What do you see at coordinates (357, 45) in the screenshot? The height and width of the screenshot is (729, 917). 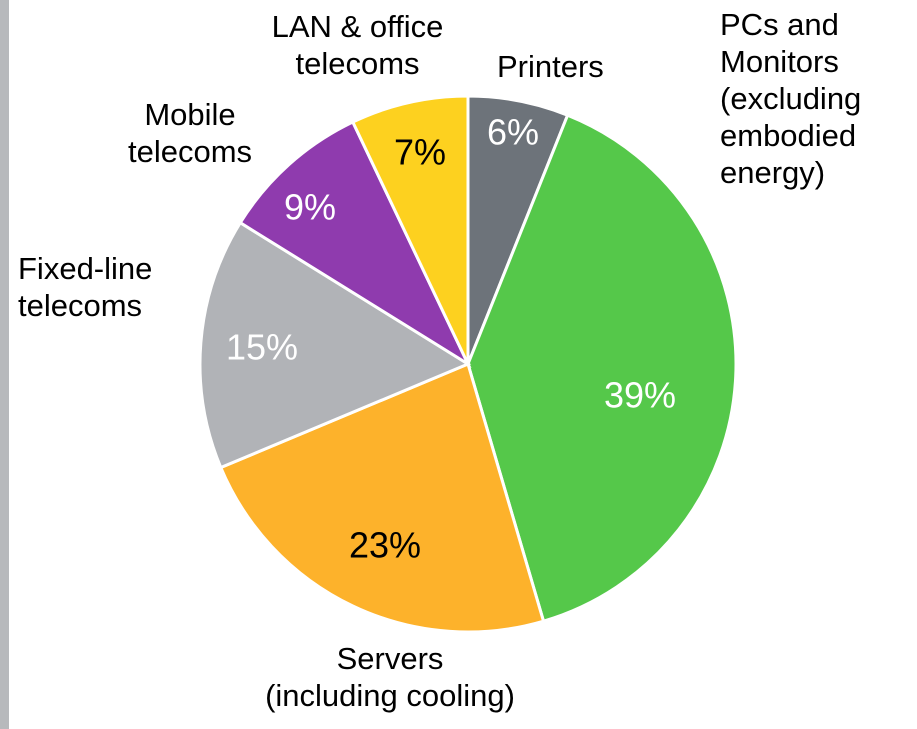 I see `category-label: LAN & office telecoms` at bounding box center [357, 45].